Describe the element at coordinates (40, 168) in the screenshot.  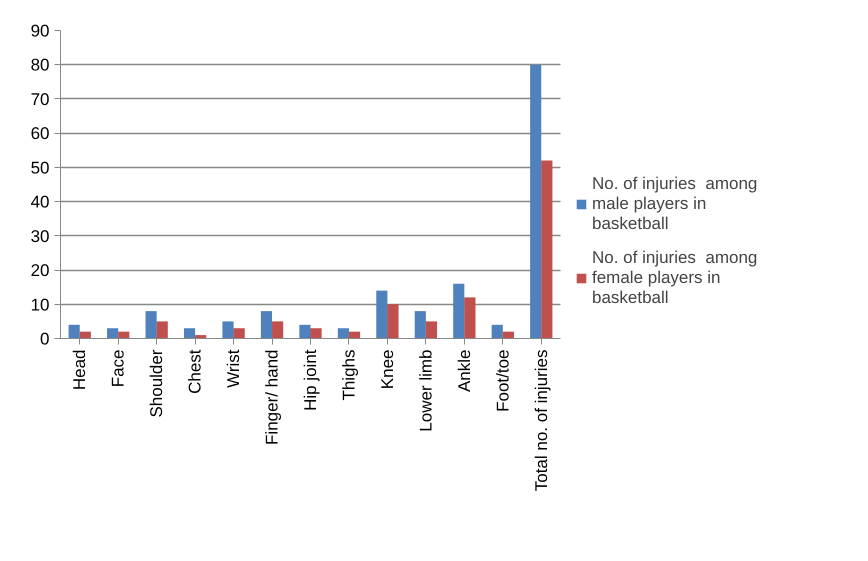
I see `y-tick-label: 50` at that location.